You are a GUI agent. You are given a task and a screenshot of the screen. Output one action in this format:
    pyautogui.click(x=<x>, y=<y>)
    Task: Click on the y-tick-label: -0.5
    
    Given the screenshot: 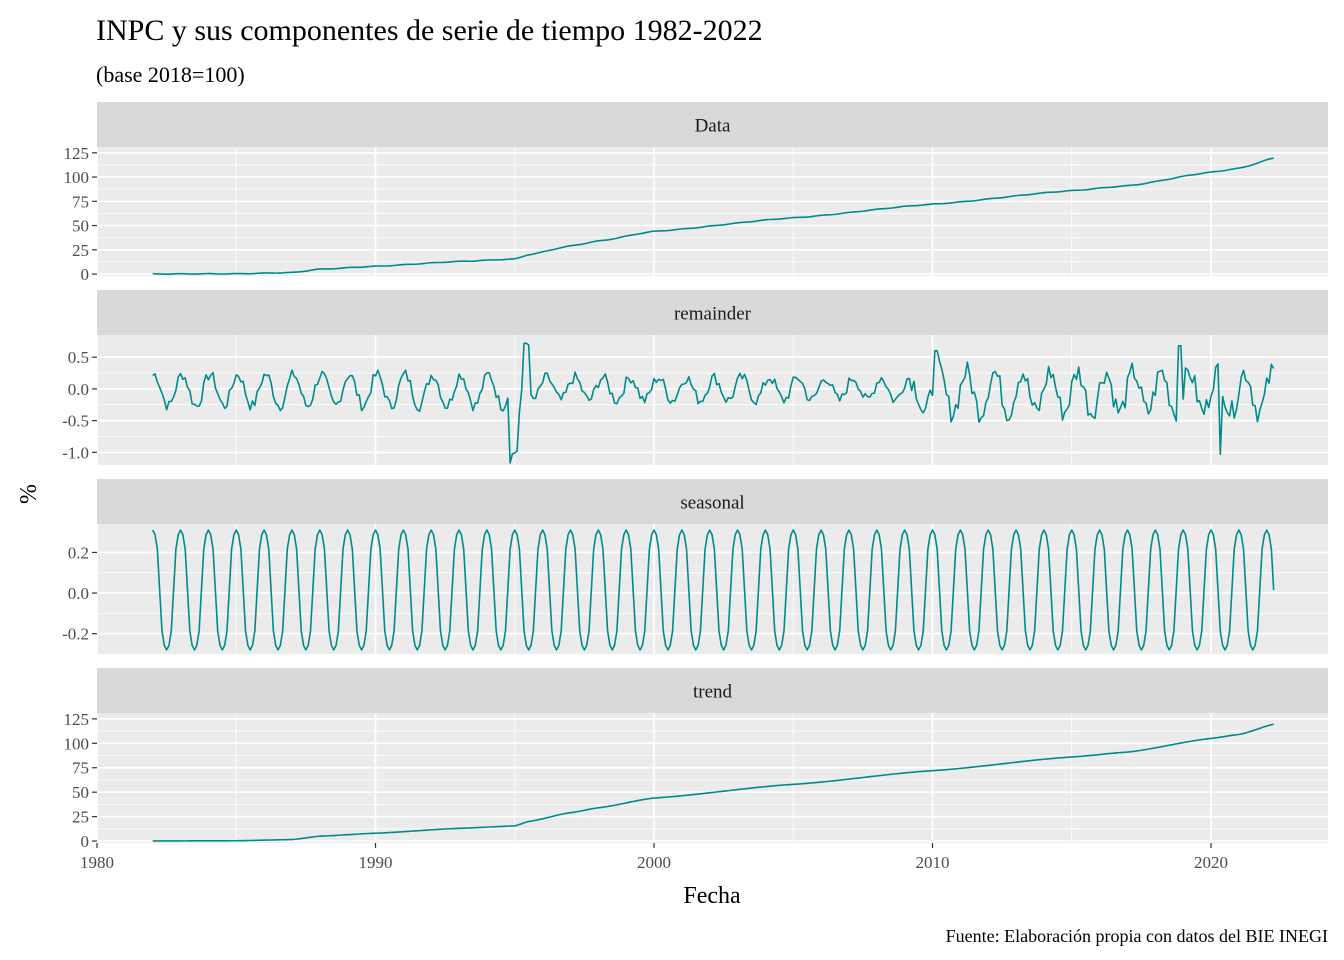 What is the action you would take?
    pyautogui.click(x=75, y=421)
    